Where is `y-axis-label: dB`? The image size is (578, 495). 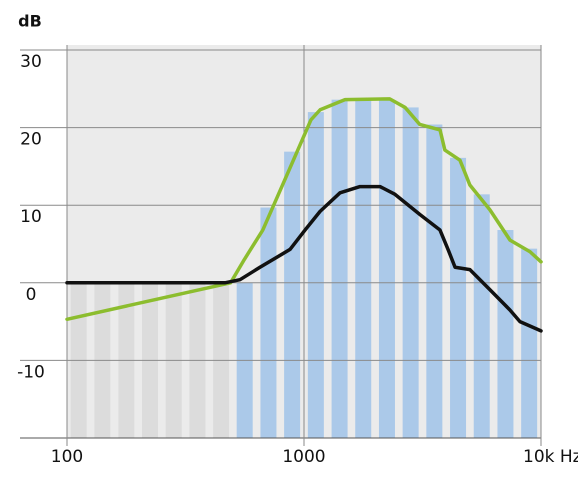
y-axis-label: dB is located at coordinates (30, 21).